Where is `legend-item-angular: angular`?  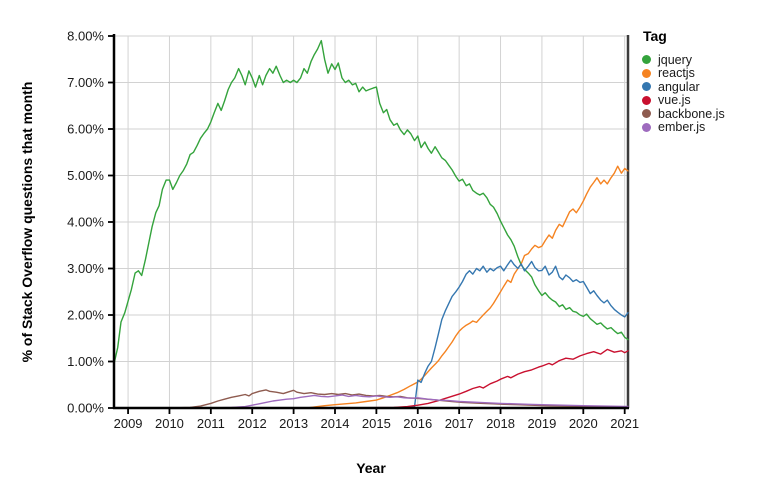 legend-item-angular: angular is located at coordinates (683, 87).